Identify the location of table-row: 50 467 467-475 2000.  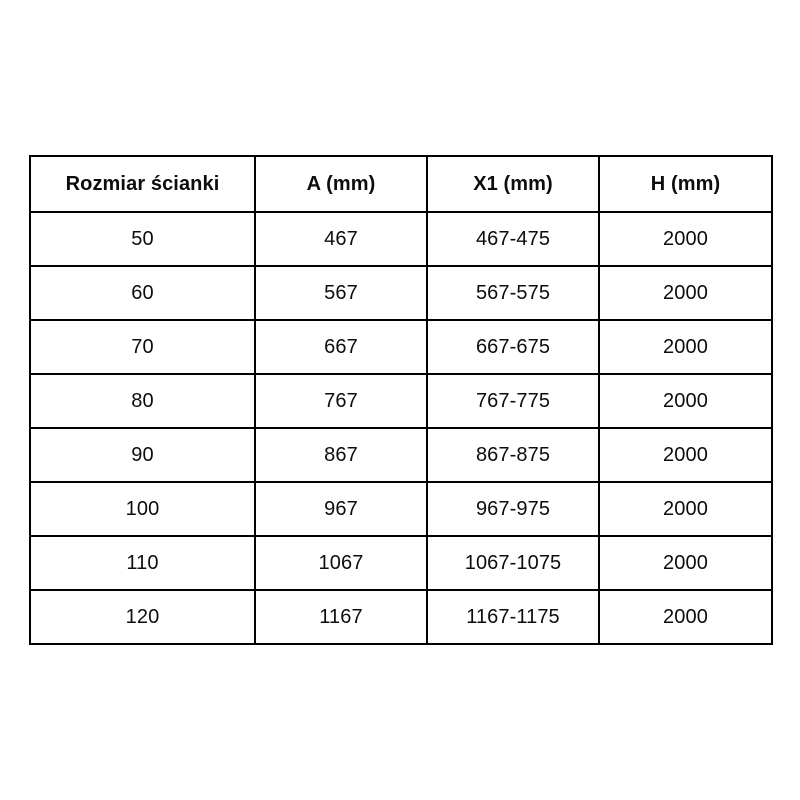
(401, 239).